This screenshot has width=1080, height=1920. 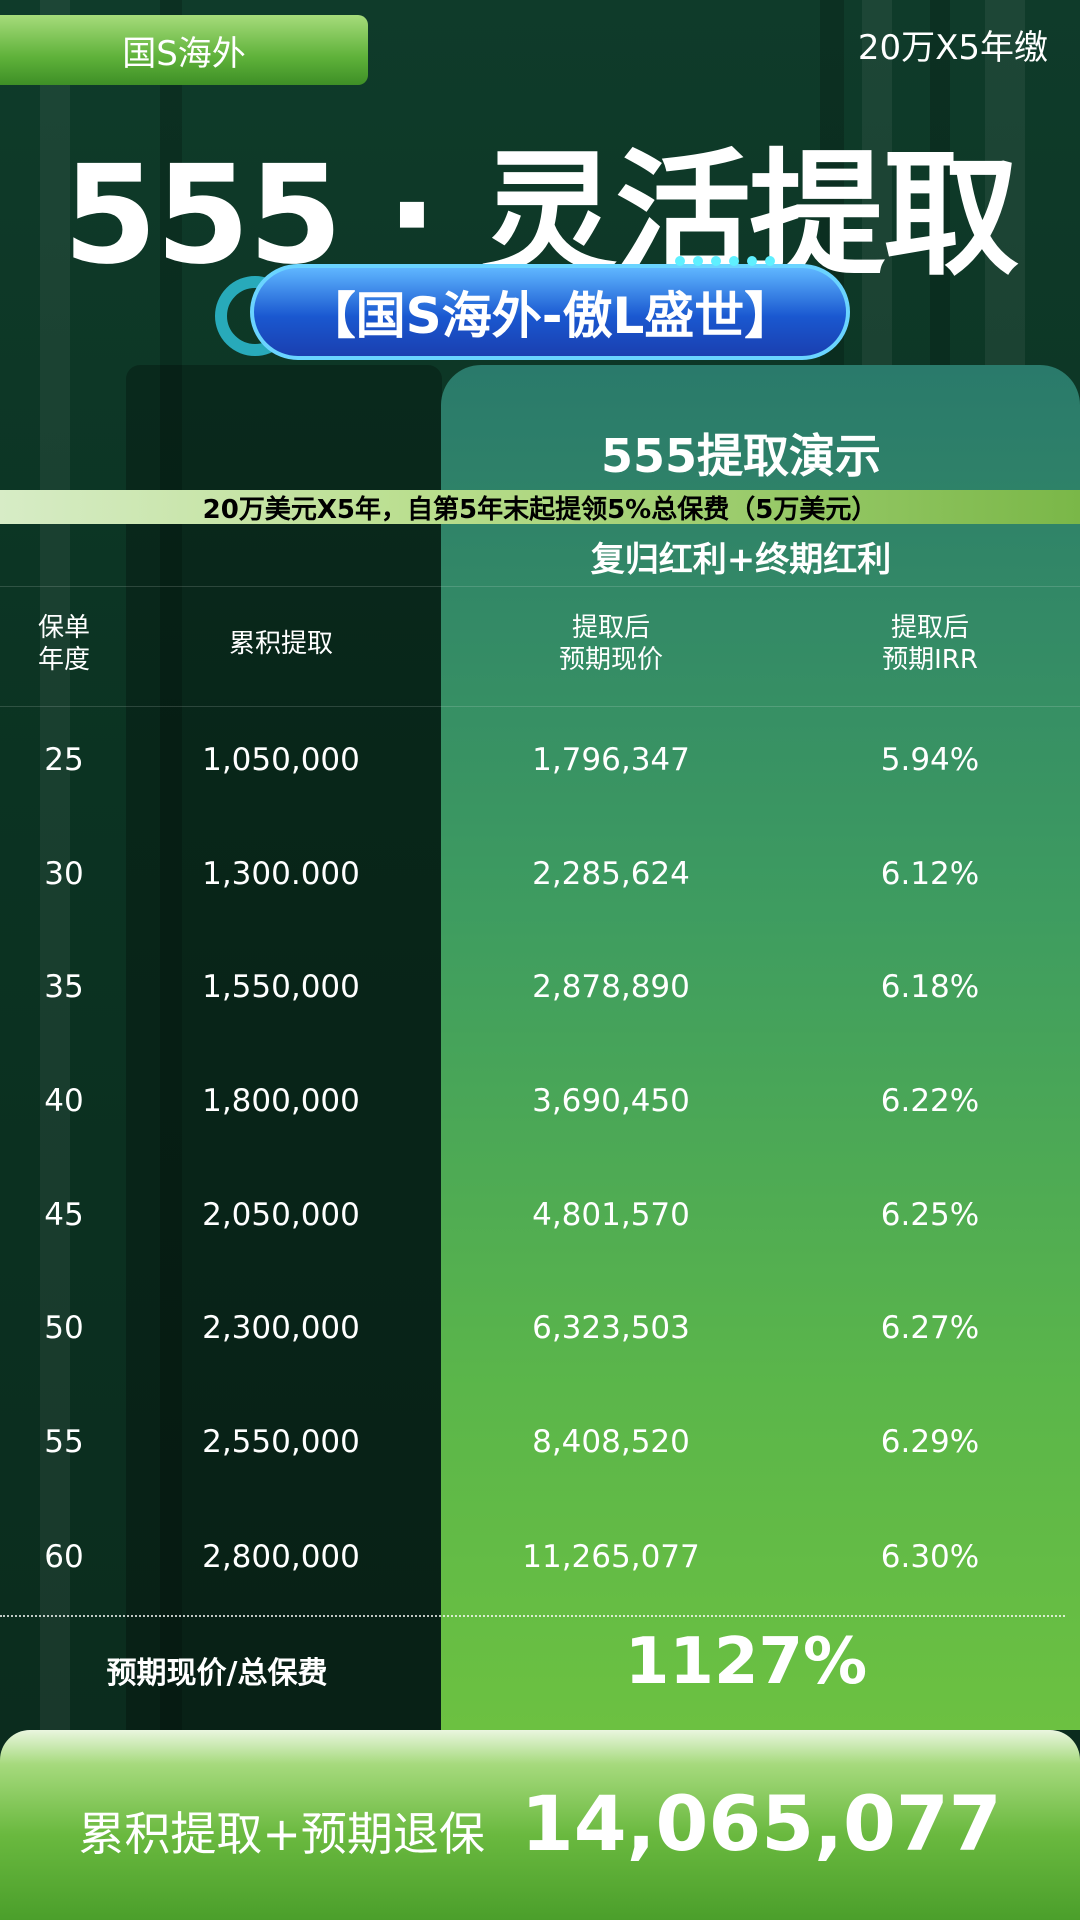 I want to click on summary-bar: 累积提取+预期退保 14,065,077, so click(x=540, y=1825).